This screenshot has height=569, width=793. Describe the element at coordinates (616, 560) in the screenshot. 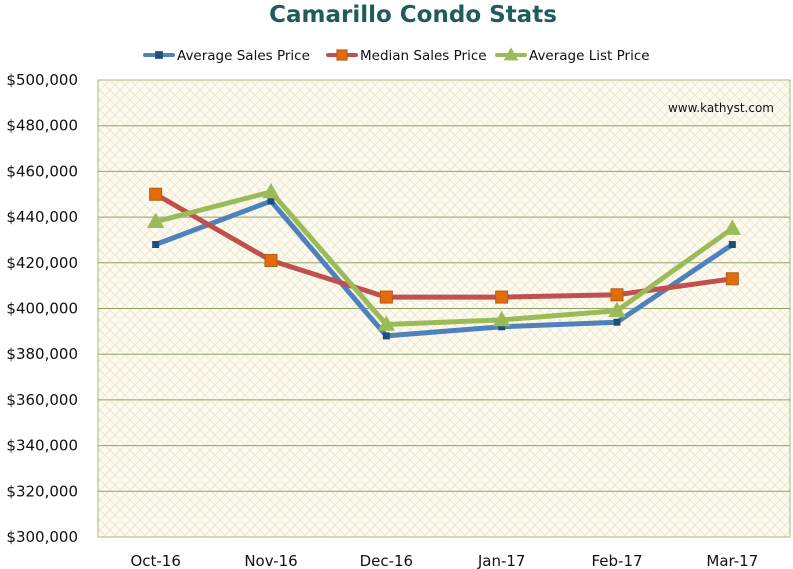

I see `x-tick-label: Feb-17` at that location.